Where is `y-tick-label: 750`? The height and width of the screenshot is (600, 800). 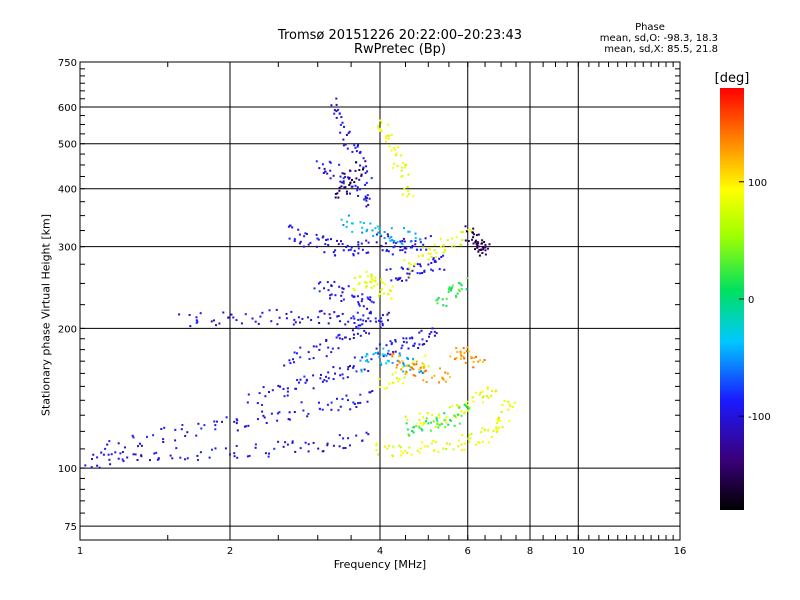
y-tick-label: 750 is located at coordinates (67, 63).